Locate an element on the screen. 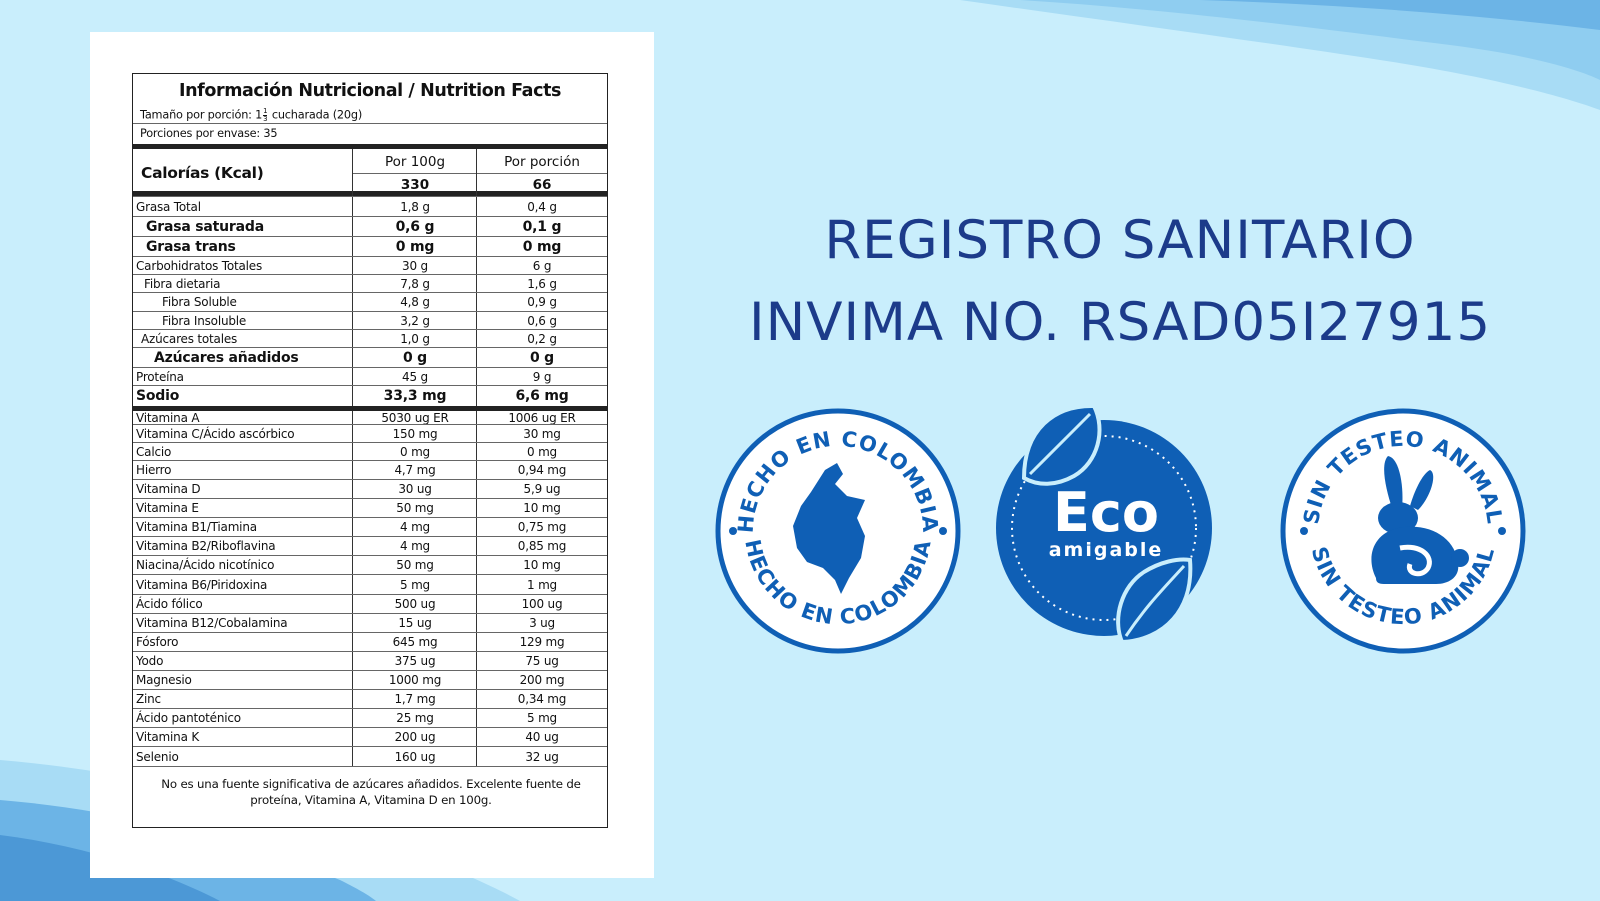  table-row: Vitamina B12/Cobalamina 15 ug 3 ug is located at coordinates (370, 622).